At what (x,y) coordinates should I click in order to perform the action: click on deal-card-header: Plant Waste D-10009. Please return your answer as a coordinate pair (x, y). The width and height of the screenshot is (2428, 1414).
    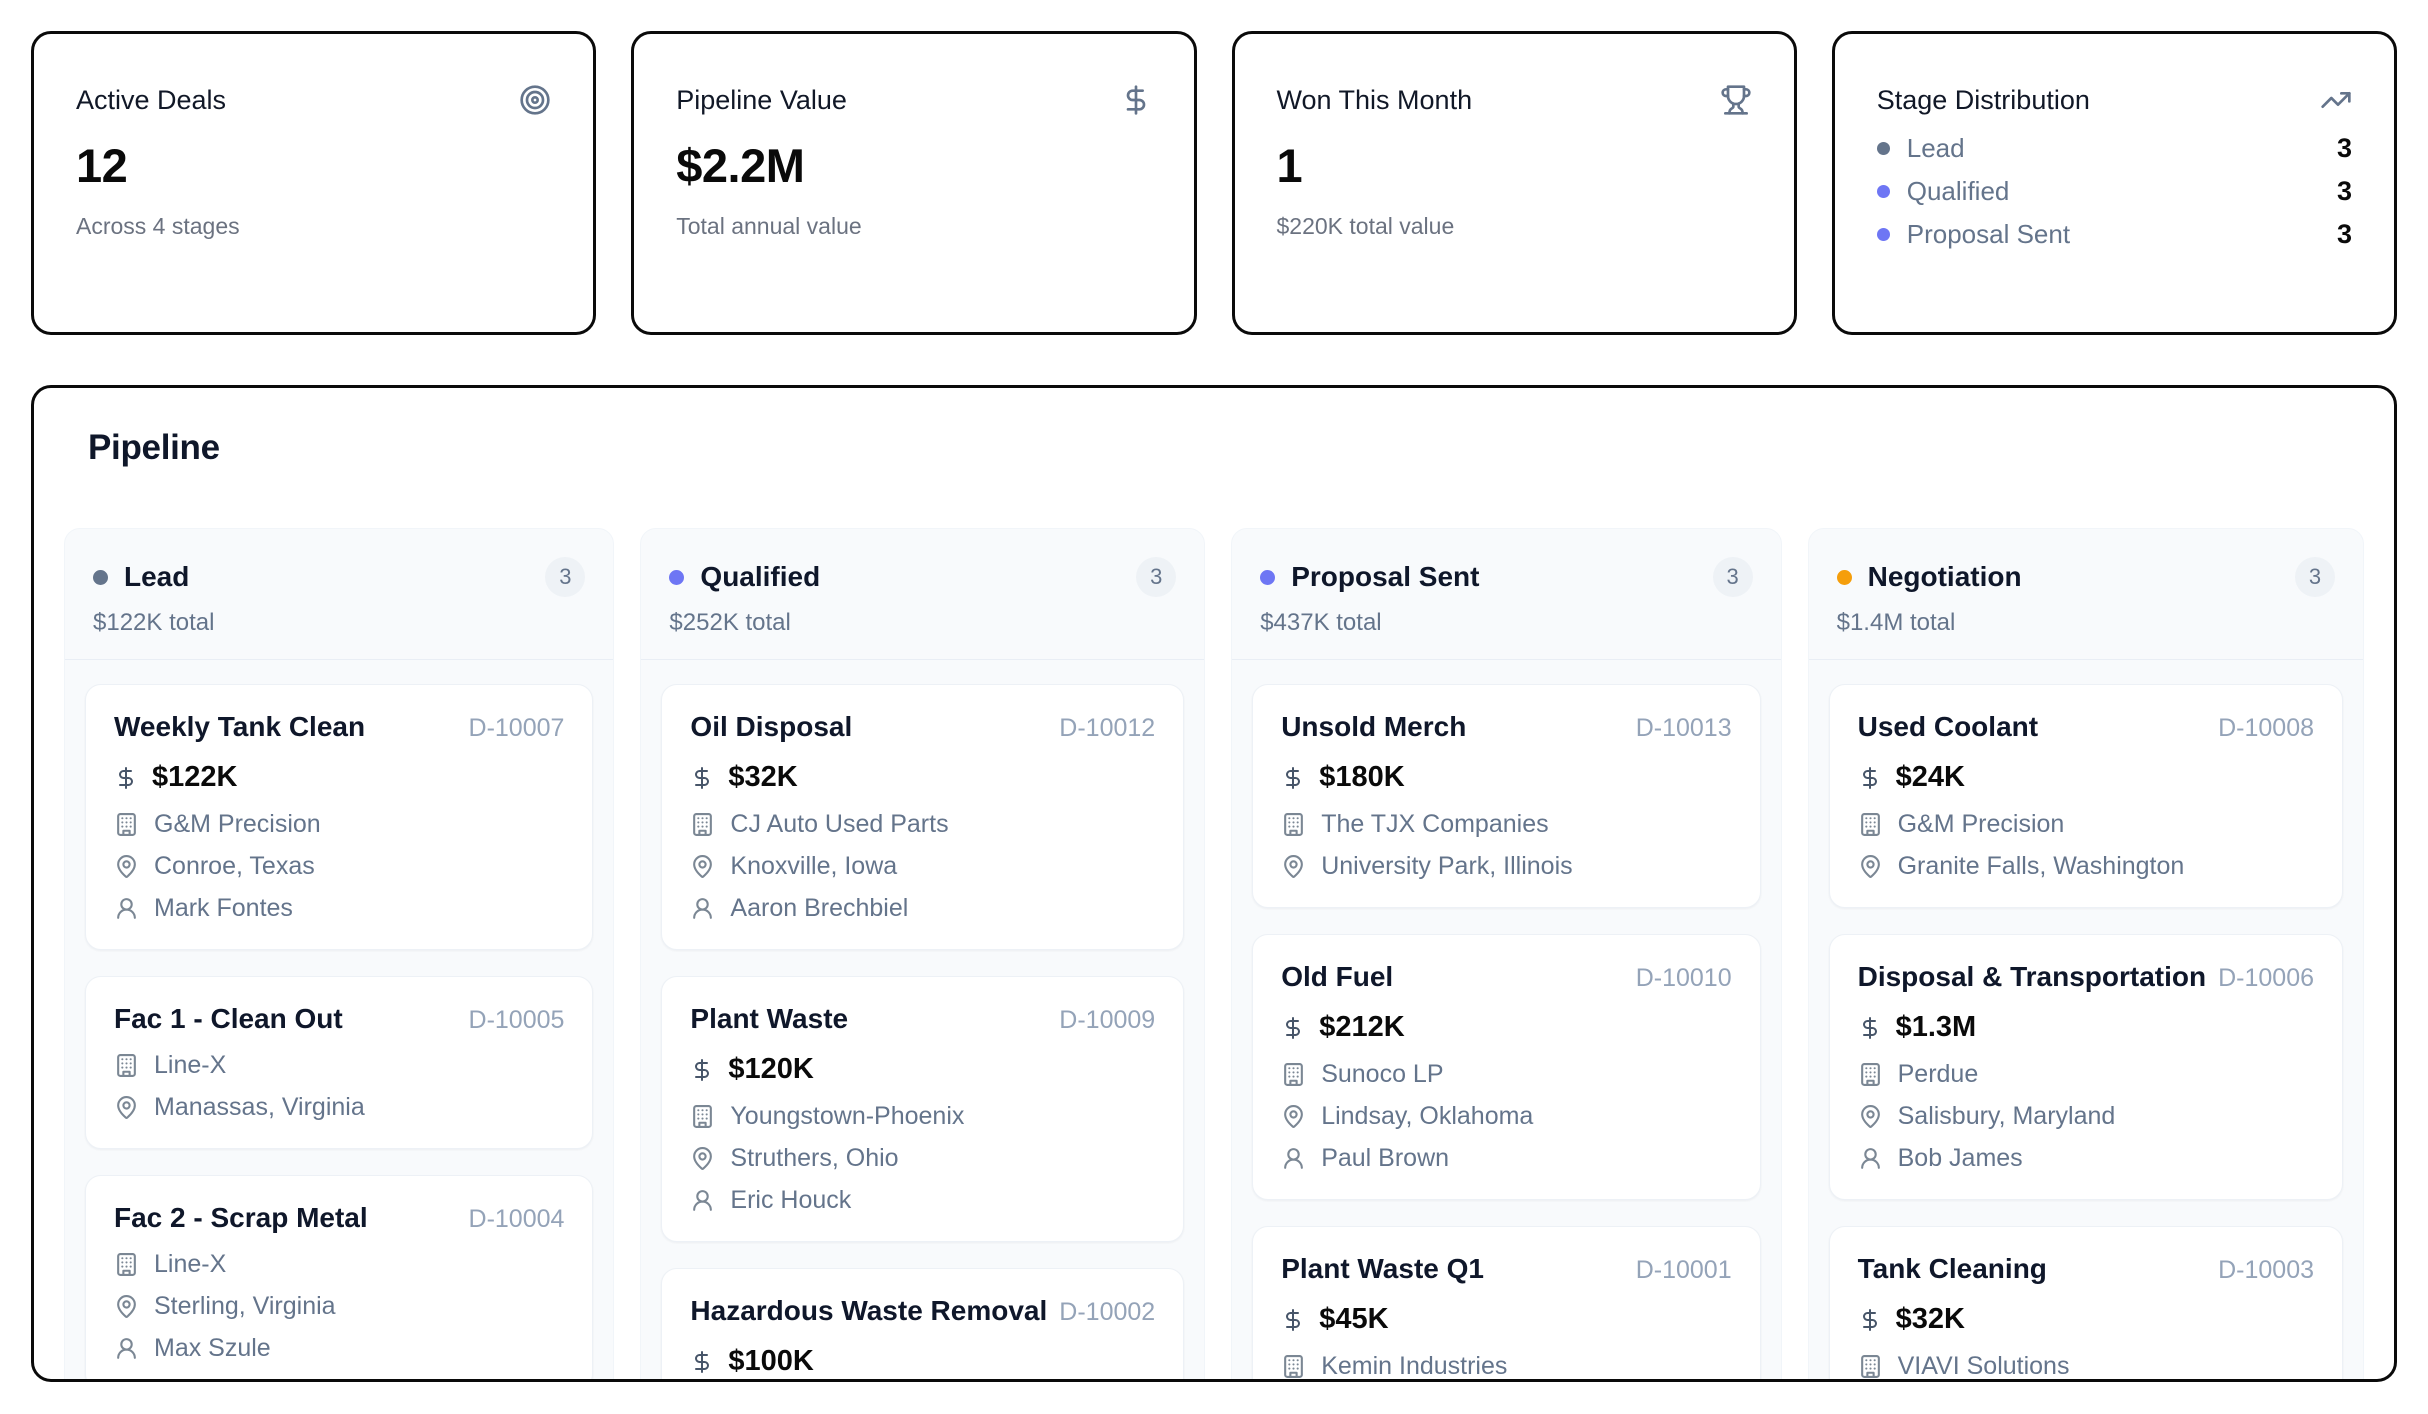
    Looking at the image, I should click on (922, 1019).